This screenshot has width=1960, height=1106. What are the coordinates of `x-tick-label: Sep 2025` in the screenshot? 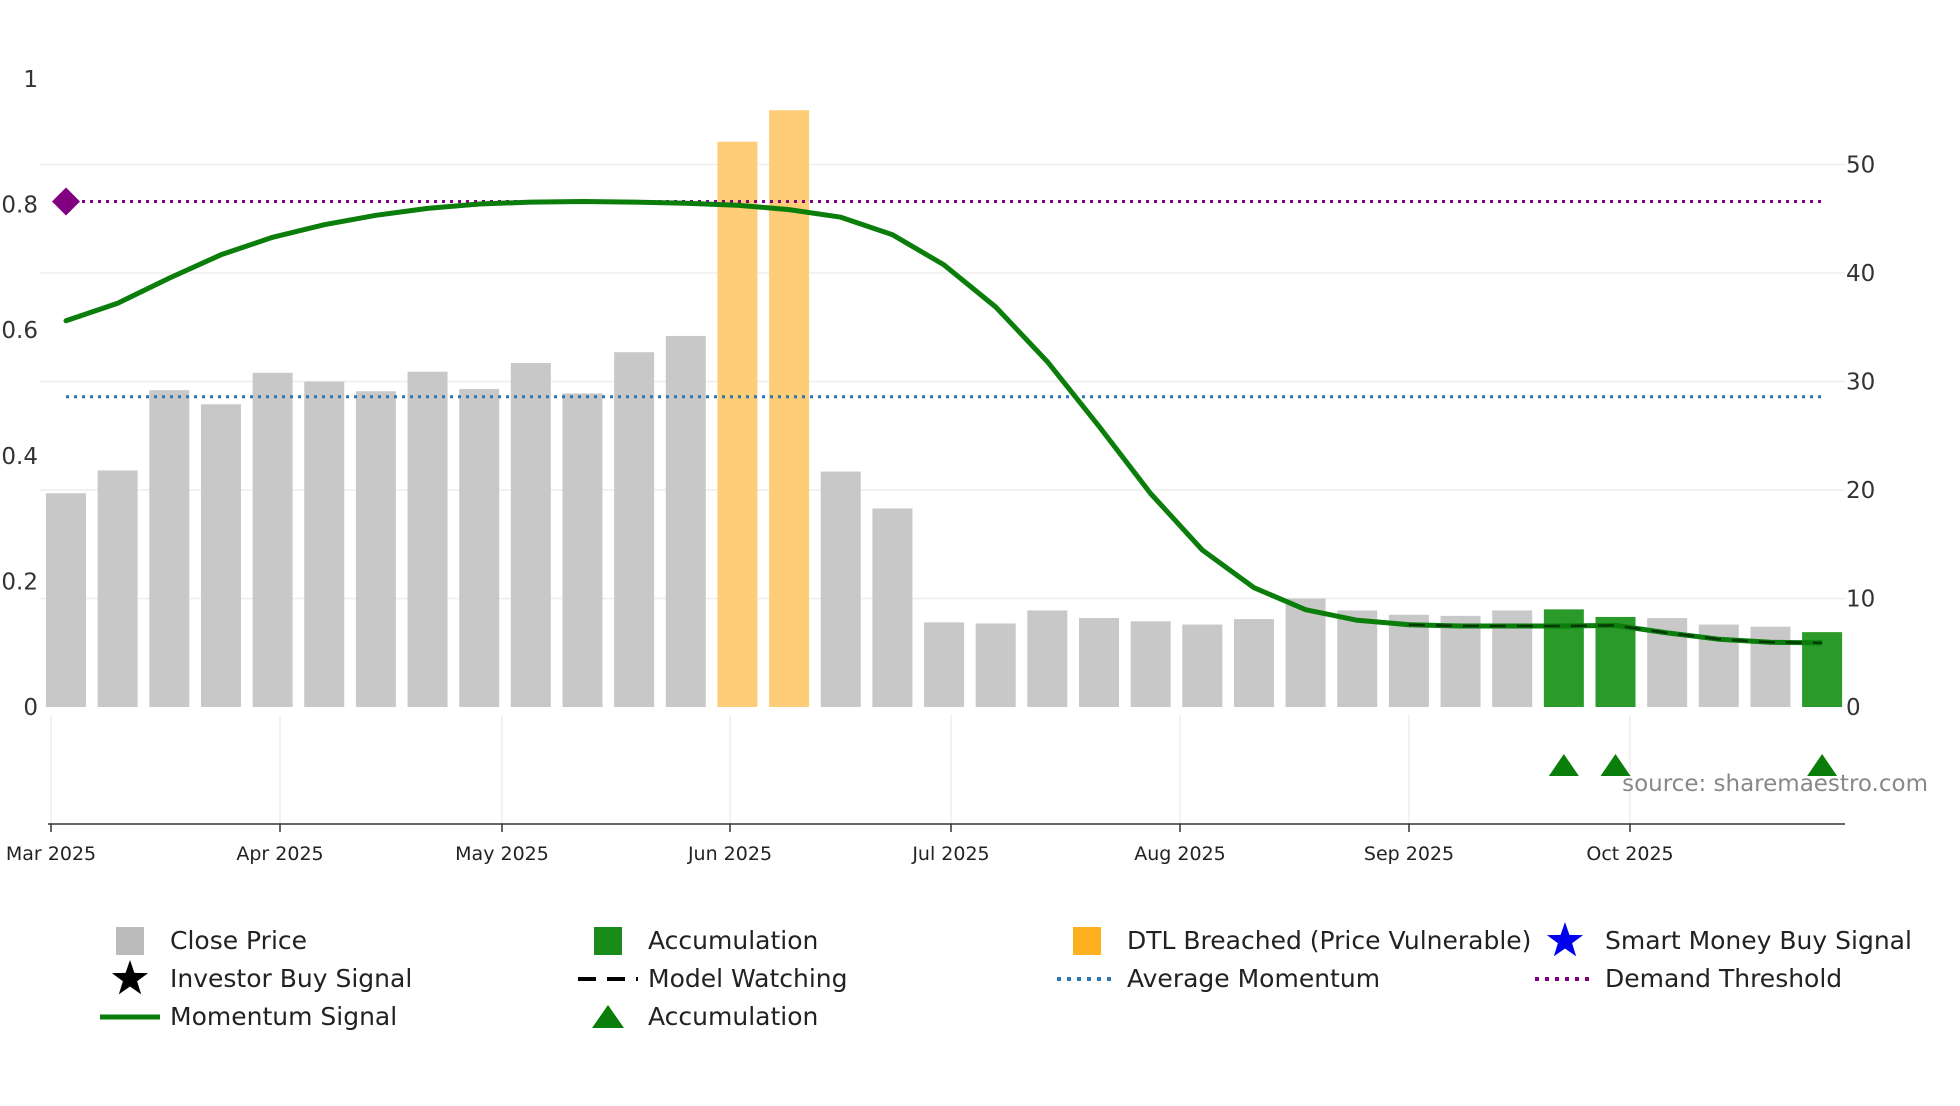 It's located at (1409, 854).